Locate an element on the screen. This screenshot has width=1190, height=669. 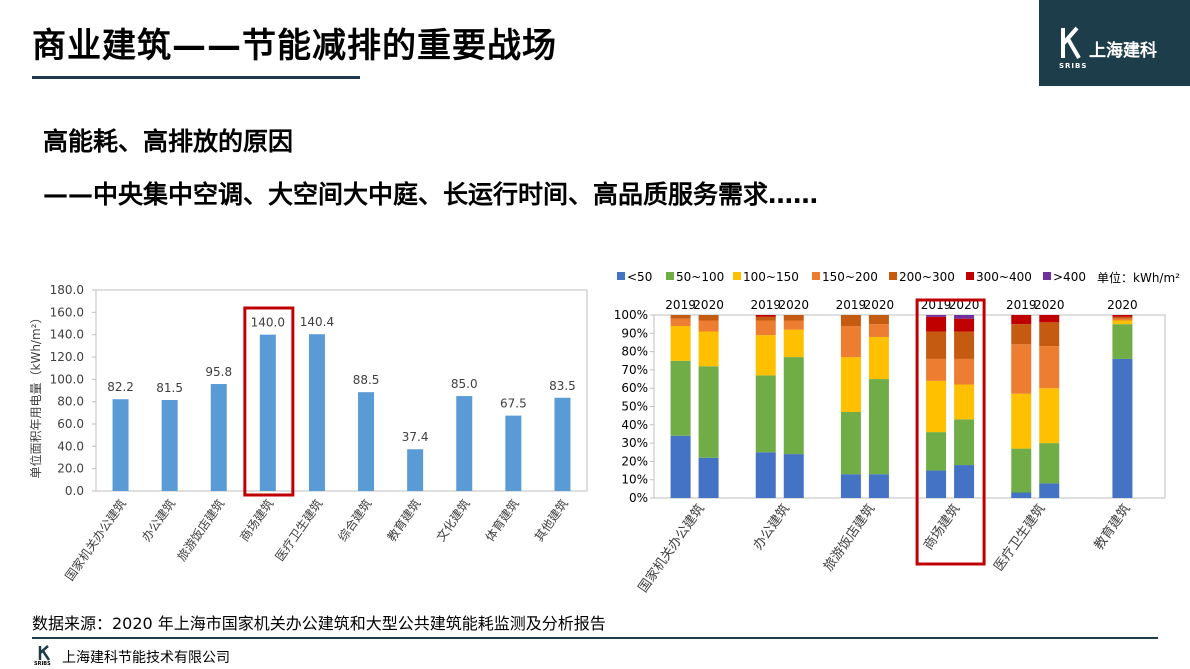
footer-logo-icon is located at coordinates (44, 653).